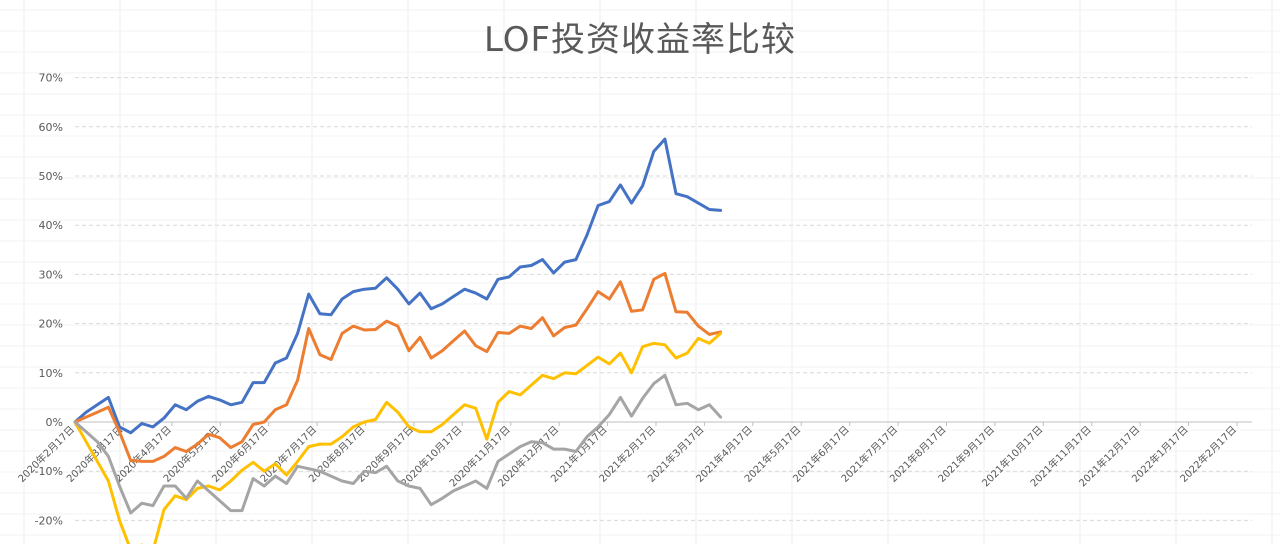 This screenshot has height=544, width=1280. I want to click on y-tick-label: 0%, so click(54, 422).